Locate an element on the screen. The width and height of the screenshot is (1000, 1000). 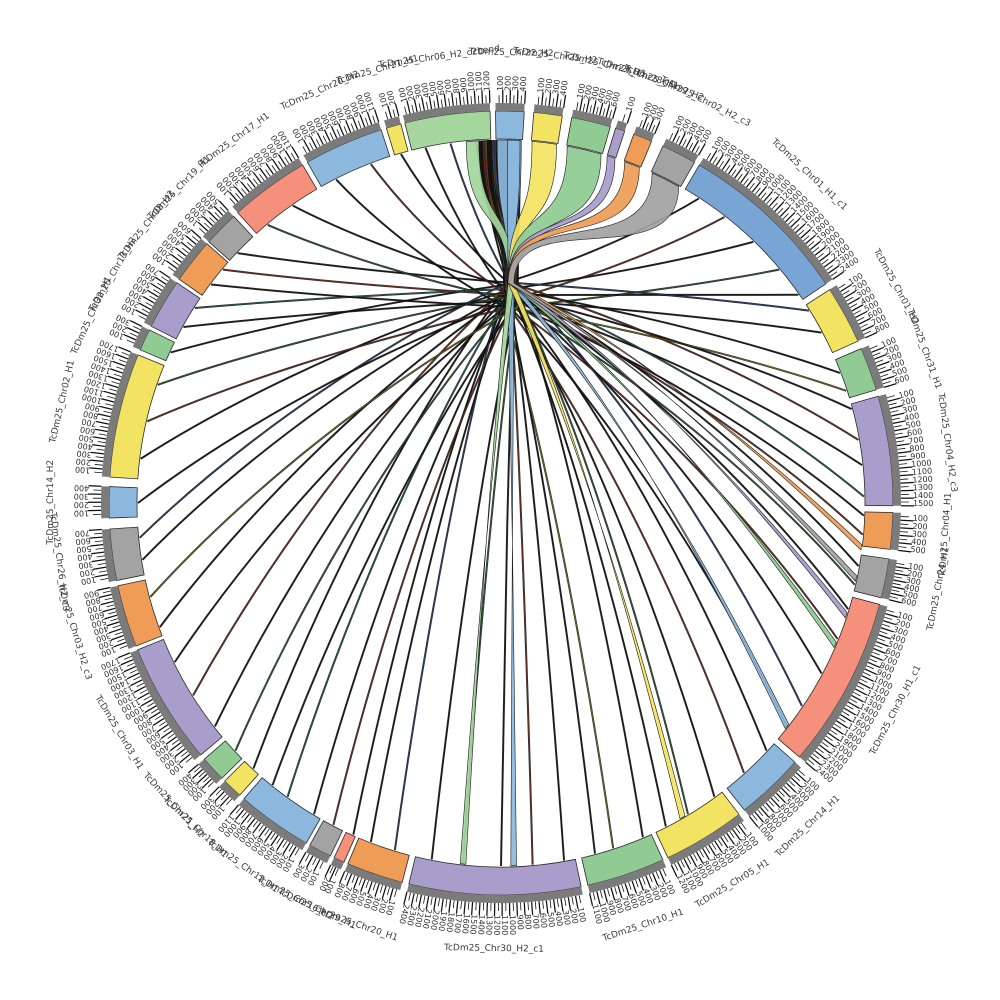
tick-label: 900 is located at coordinates (91, 594).